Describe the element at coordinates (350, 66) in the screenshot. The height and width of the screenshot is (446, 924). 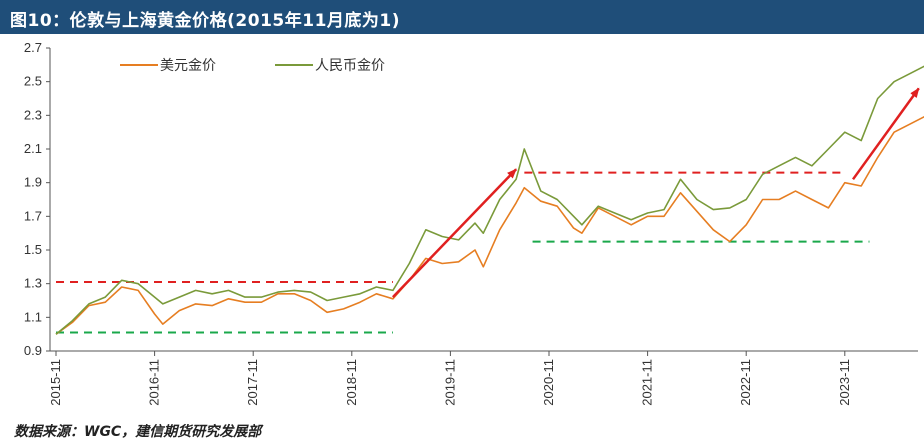
I see `legend-label: 人民币金价` at that location.